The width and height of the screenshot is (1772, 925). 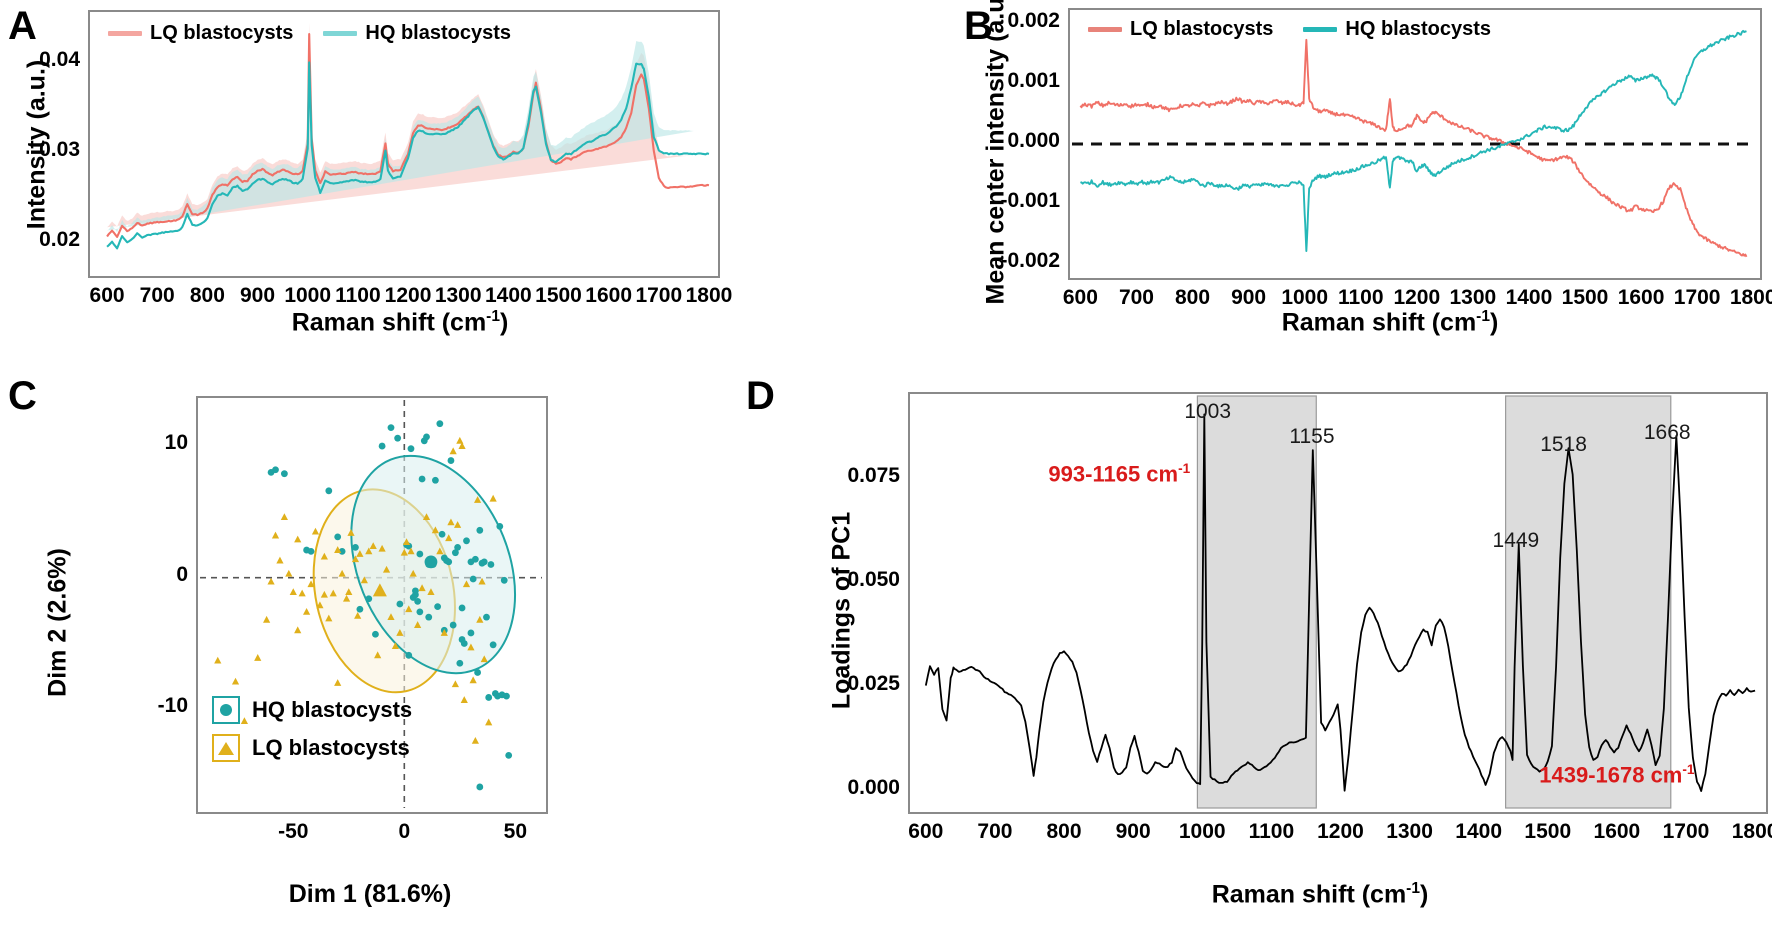 I want to click on panel-d-x-axis-title: Raman shift (cm-1), so click(x=1320, y=894).